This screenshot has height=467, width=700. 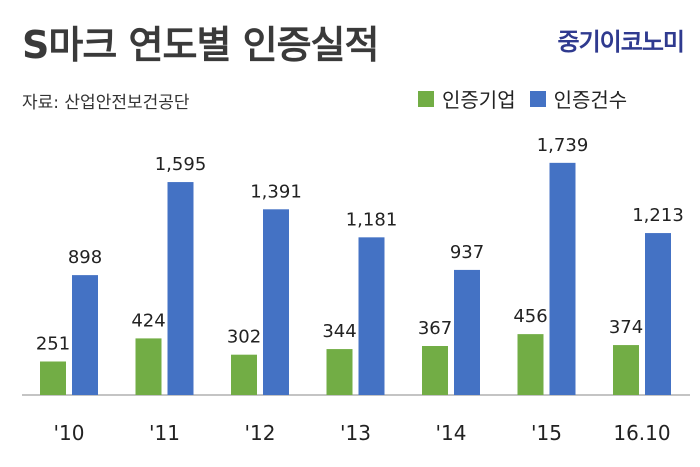 What do you see at coordinates (451, 433) in the screenshot?
I see `x-tick-label-4: '14` at bounding box center [451, 433].